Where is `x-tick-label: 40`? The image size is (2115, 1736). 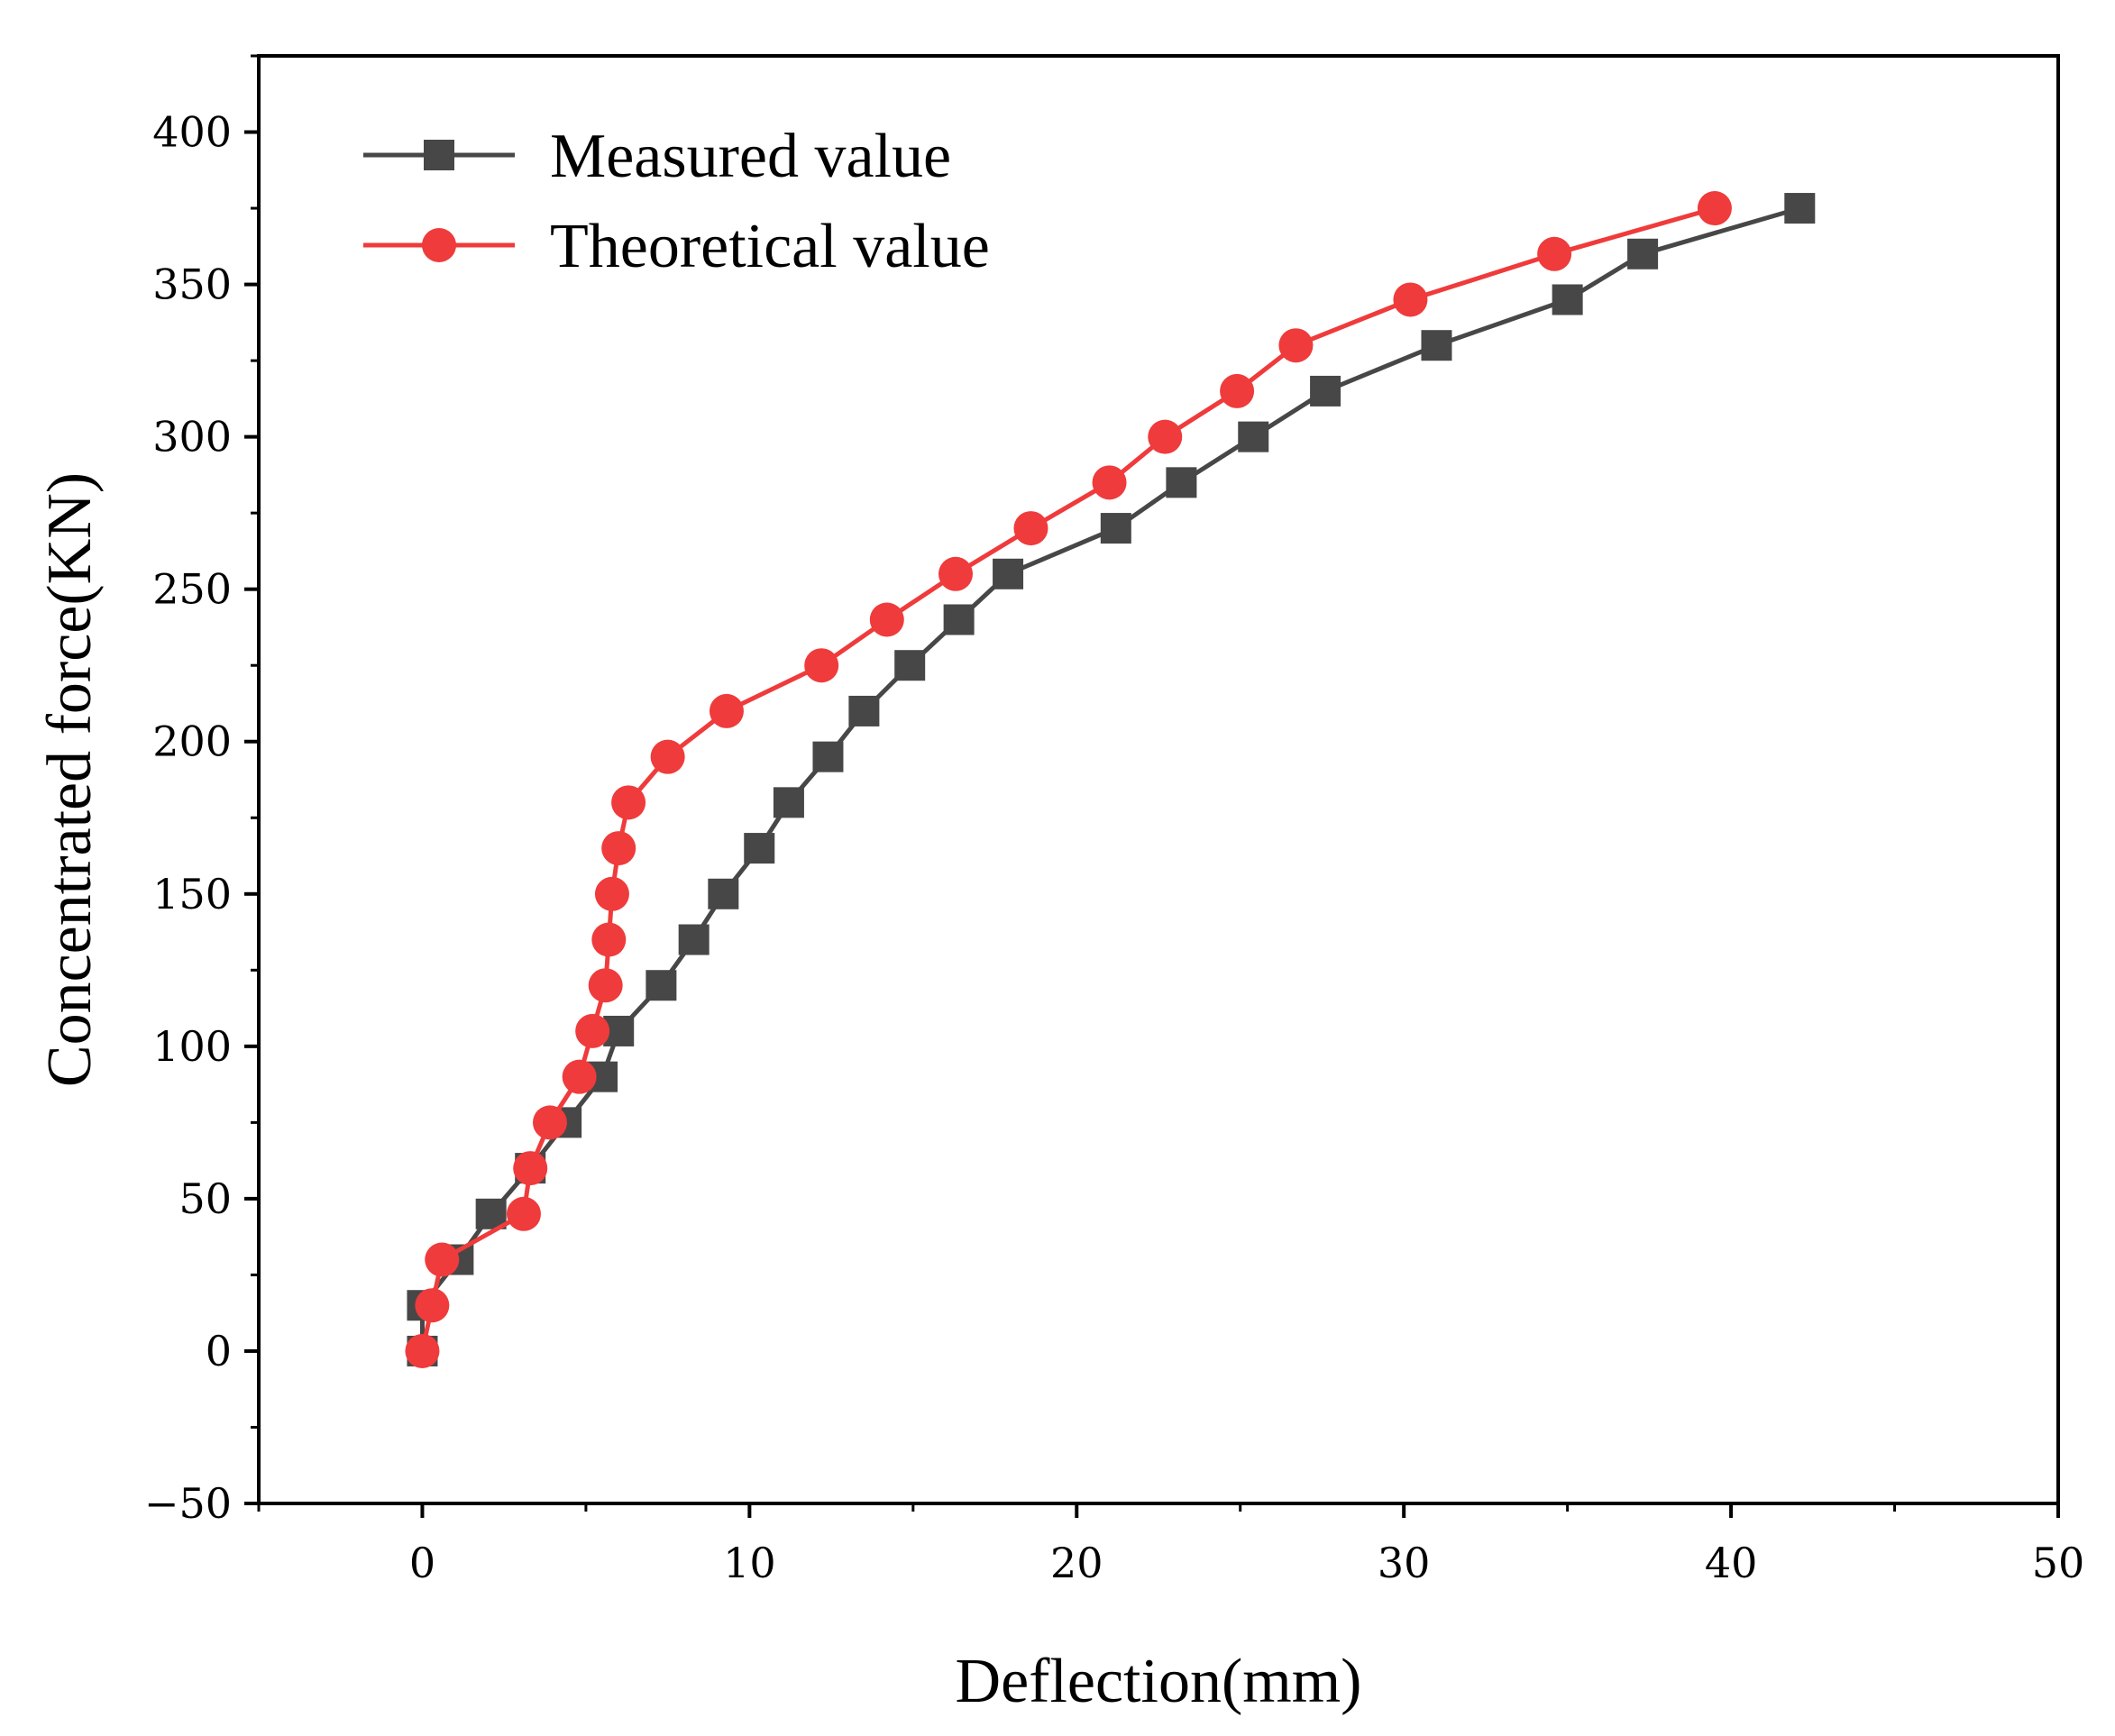 x-tick-label: 40 is located at coordinates (1731, 1563).